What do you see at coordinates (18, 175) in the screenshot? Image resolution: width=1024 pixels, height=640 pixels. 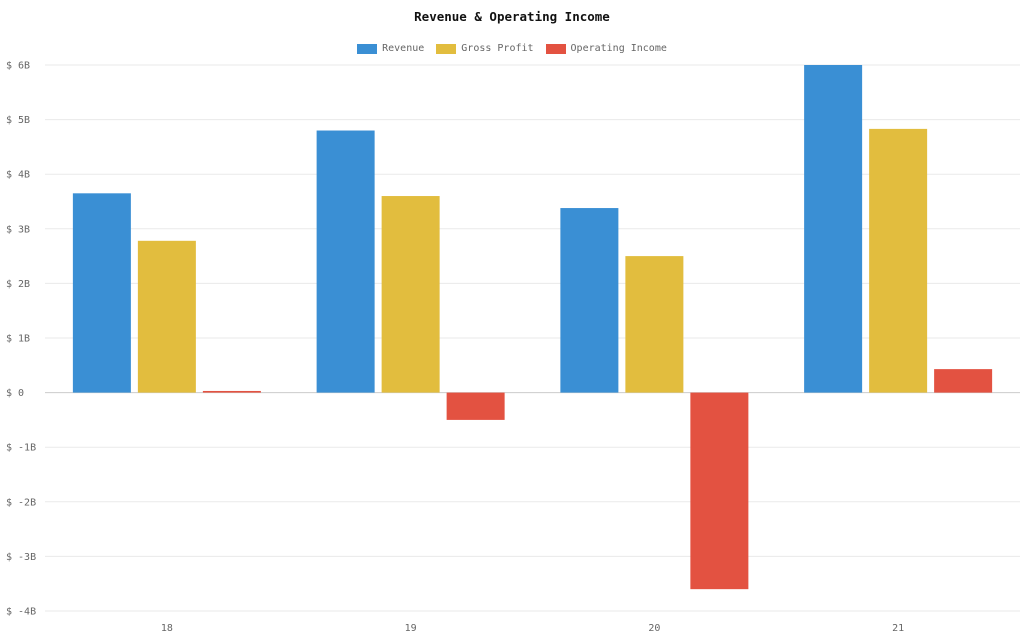 I see `y-tick-label: $ 4B` at bounding box center [18, 175].